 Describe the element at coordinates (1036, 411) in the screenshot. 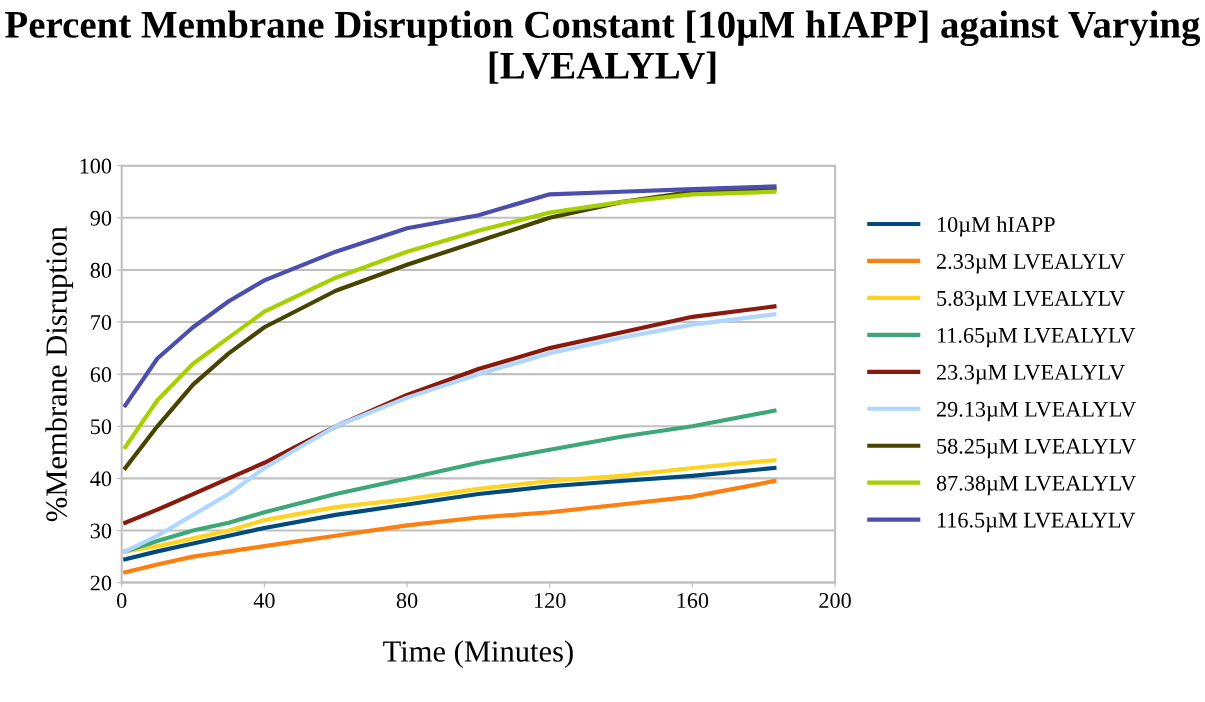

I see `legend-label: 29.13µM LVEALYLV` at that location.